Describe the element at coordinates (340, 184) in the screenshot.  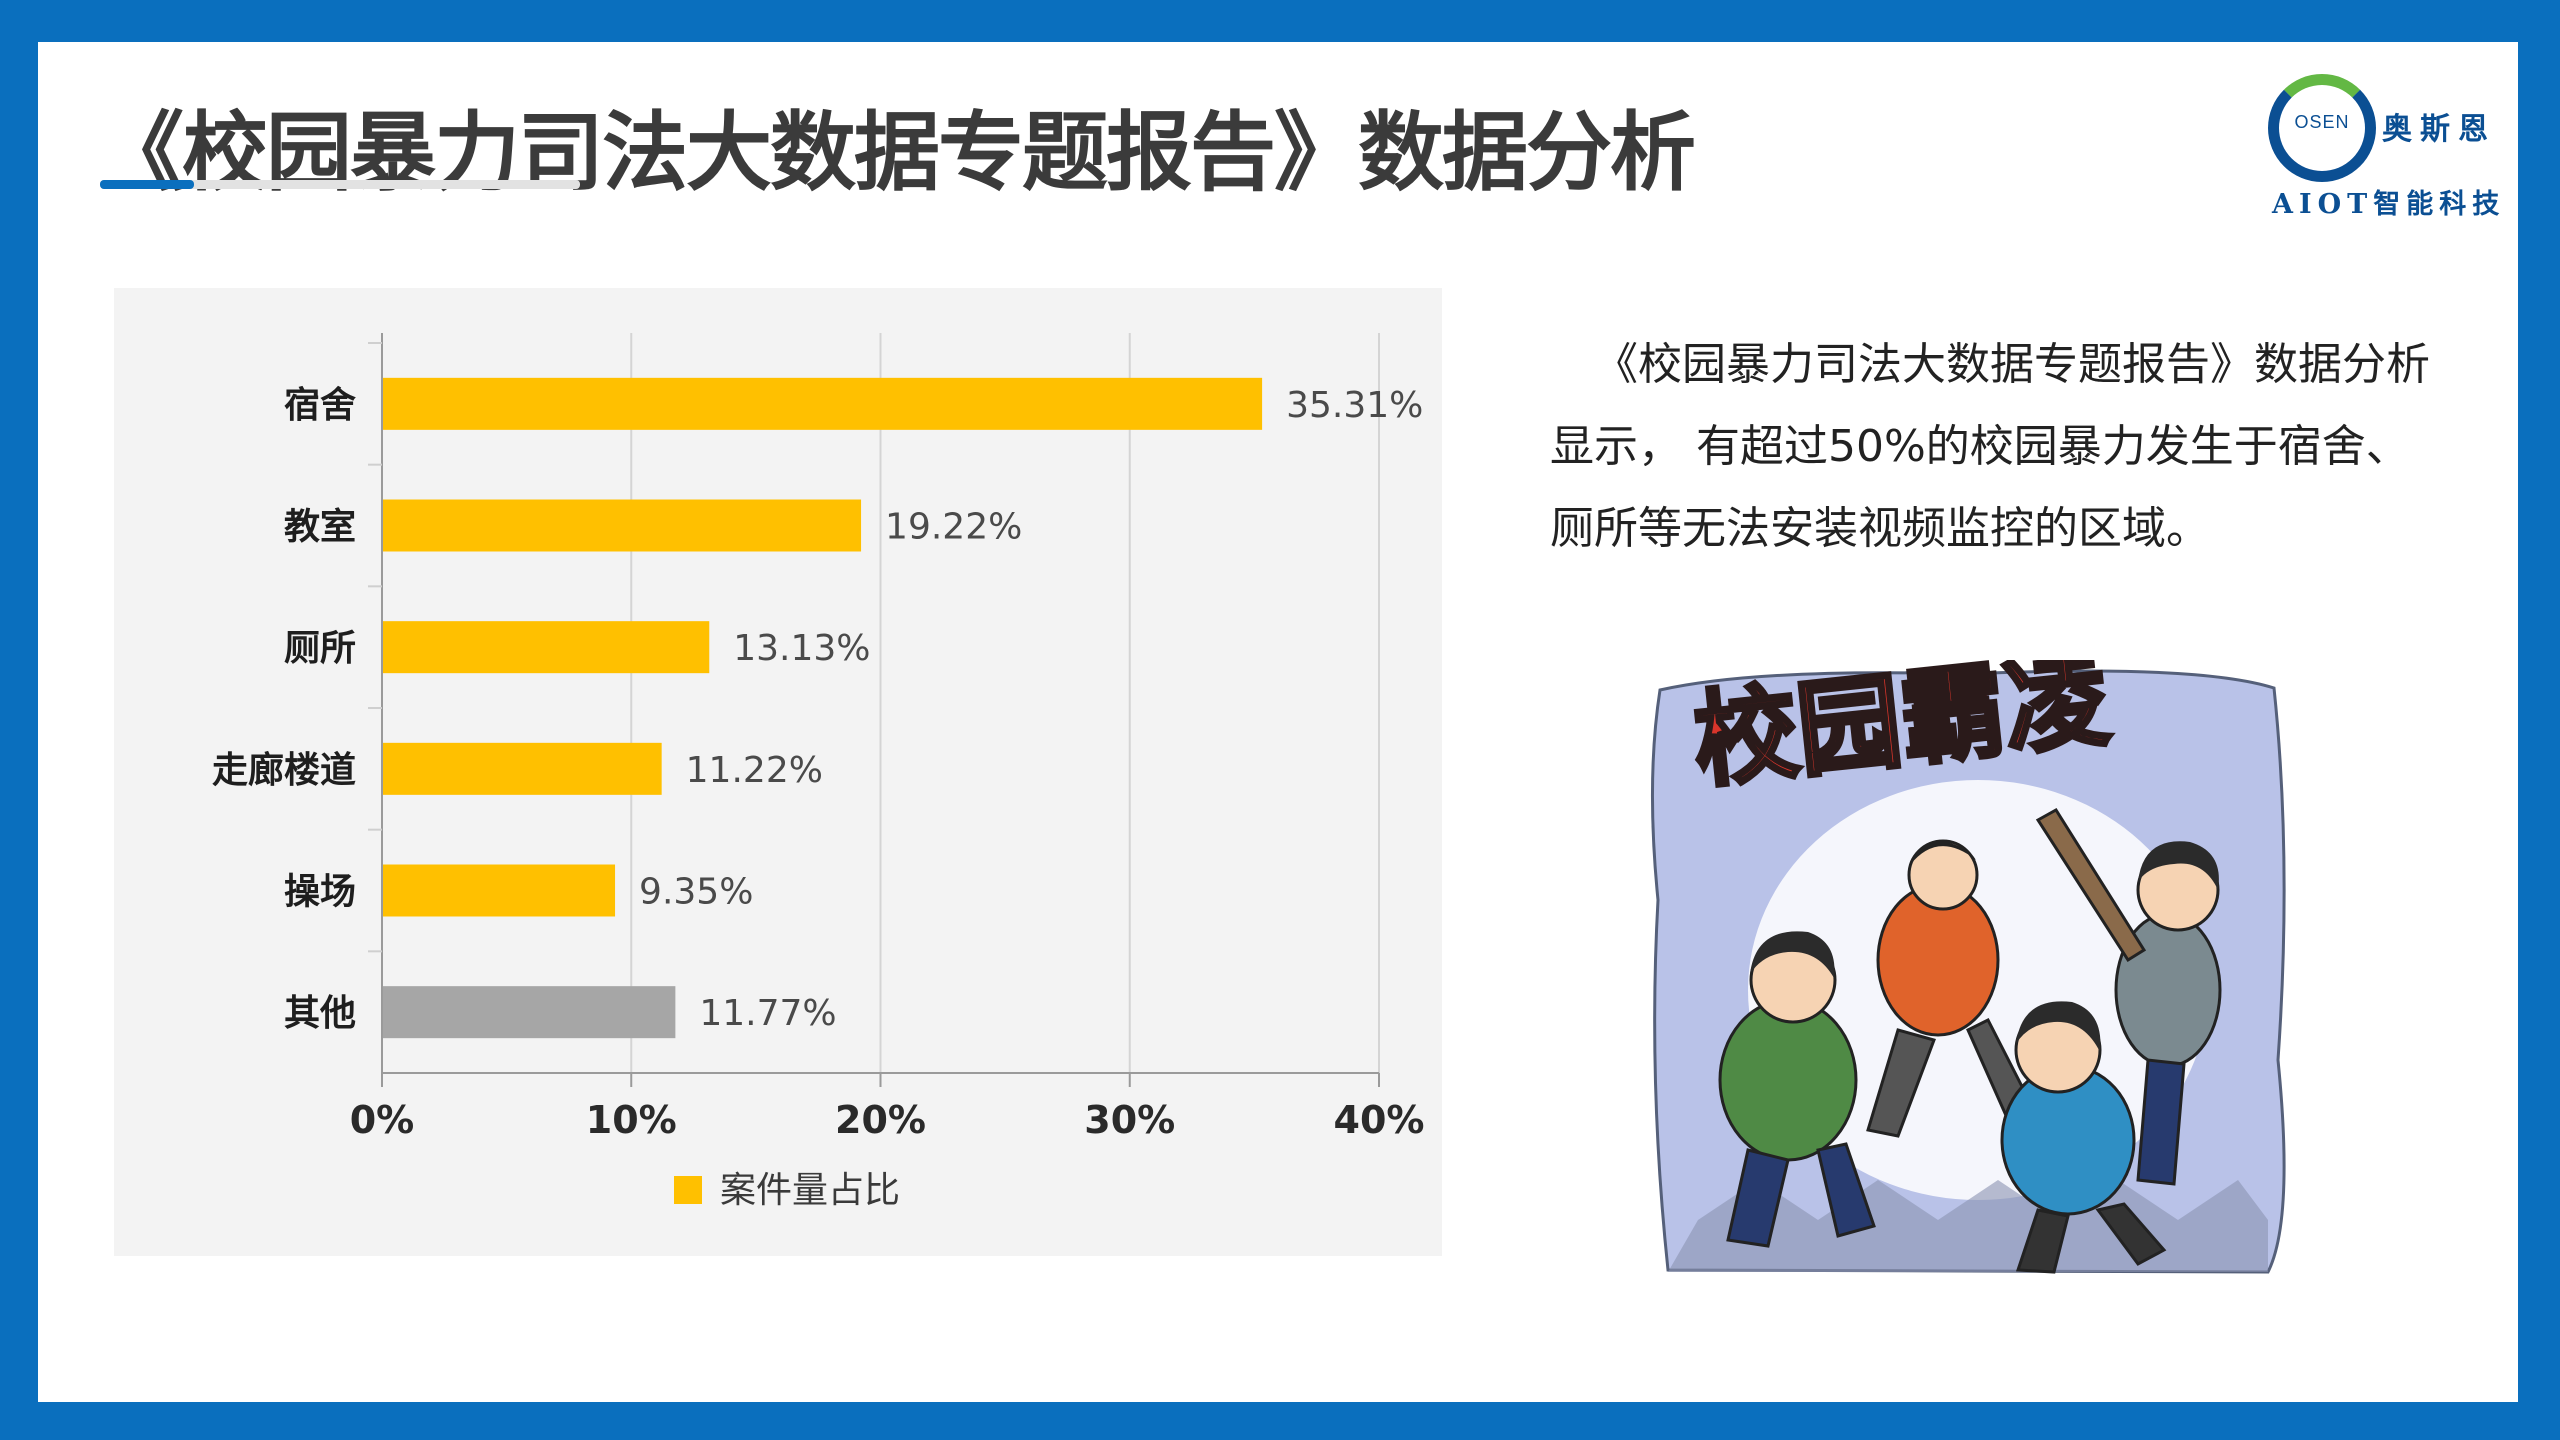
I see `title-underline` at that location.